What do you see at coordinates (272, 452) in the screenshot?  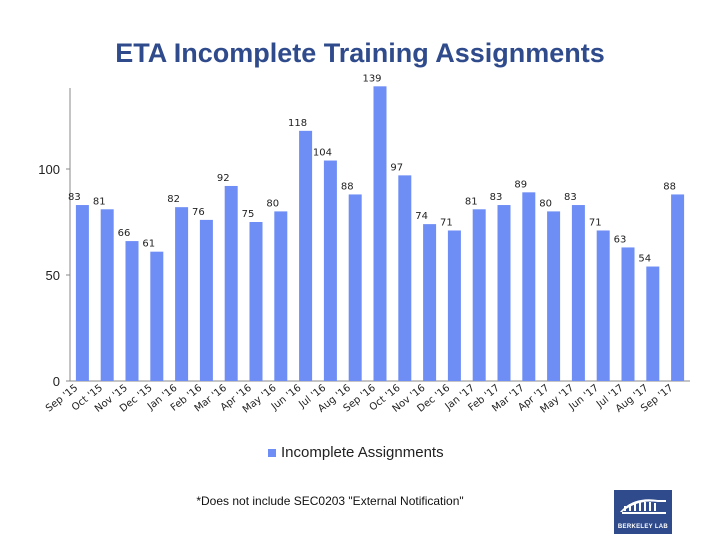 I see `legend-swatch` at bounding box center [272, 452].